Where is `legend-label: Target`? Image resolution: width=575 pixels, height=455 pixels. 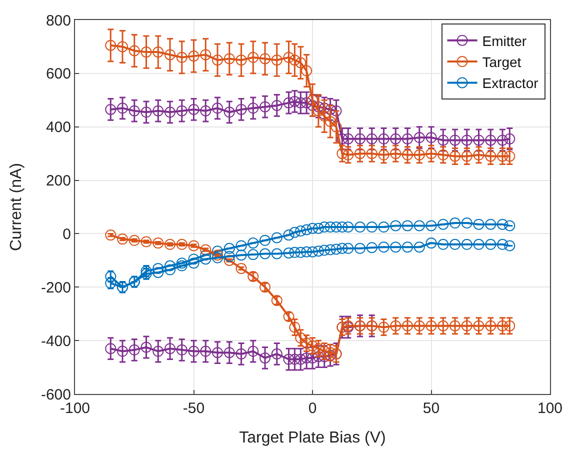
legend-label: Target is located at coordinates (502, 62).